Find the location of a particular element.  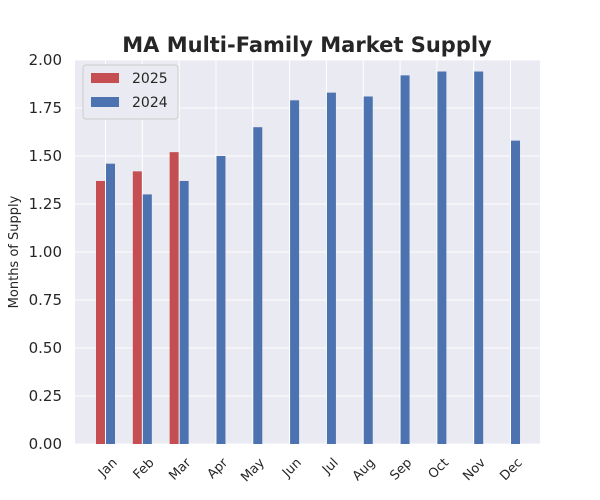

bar-2025-mar is located at coordinates (174, 298).